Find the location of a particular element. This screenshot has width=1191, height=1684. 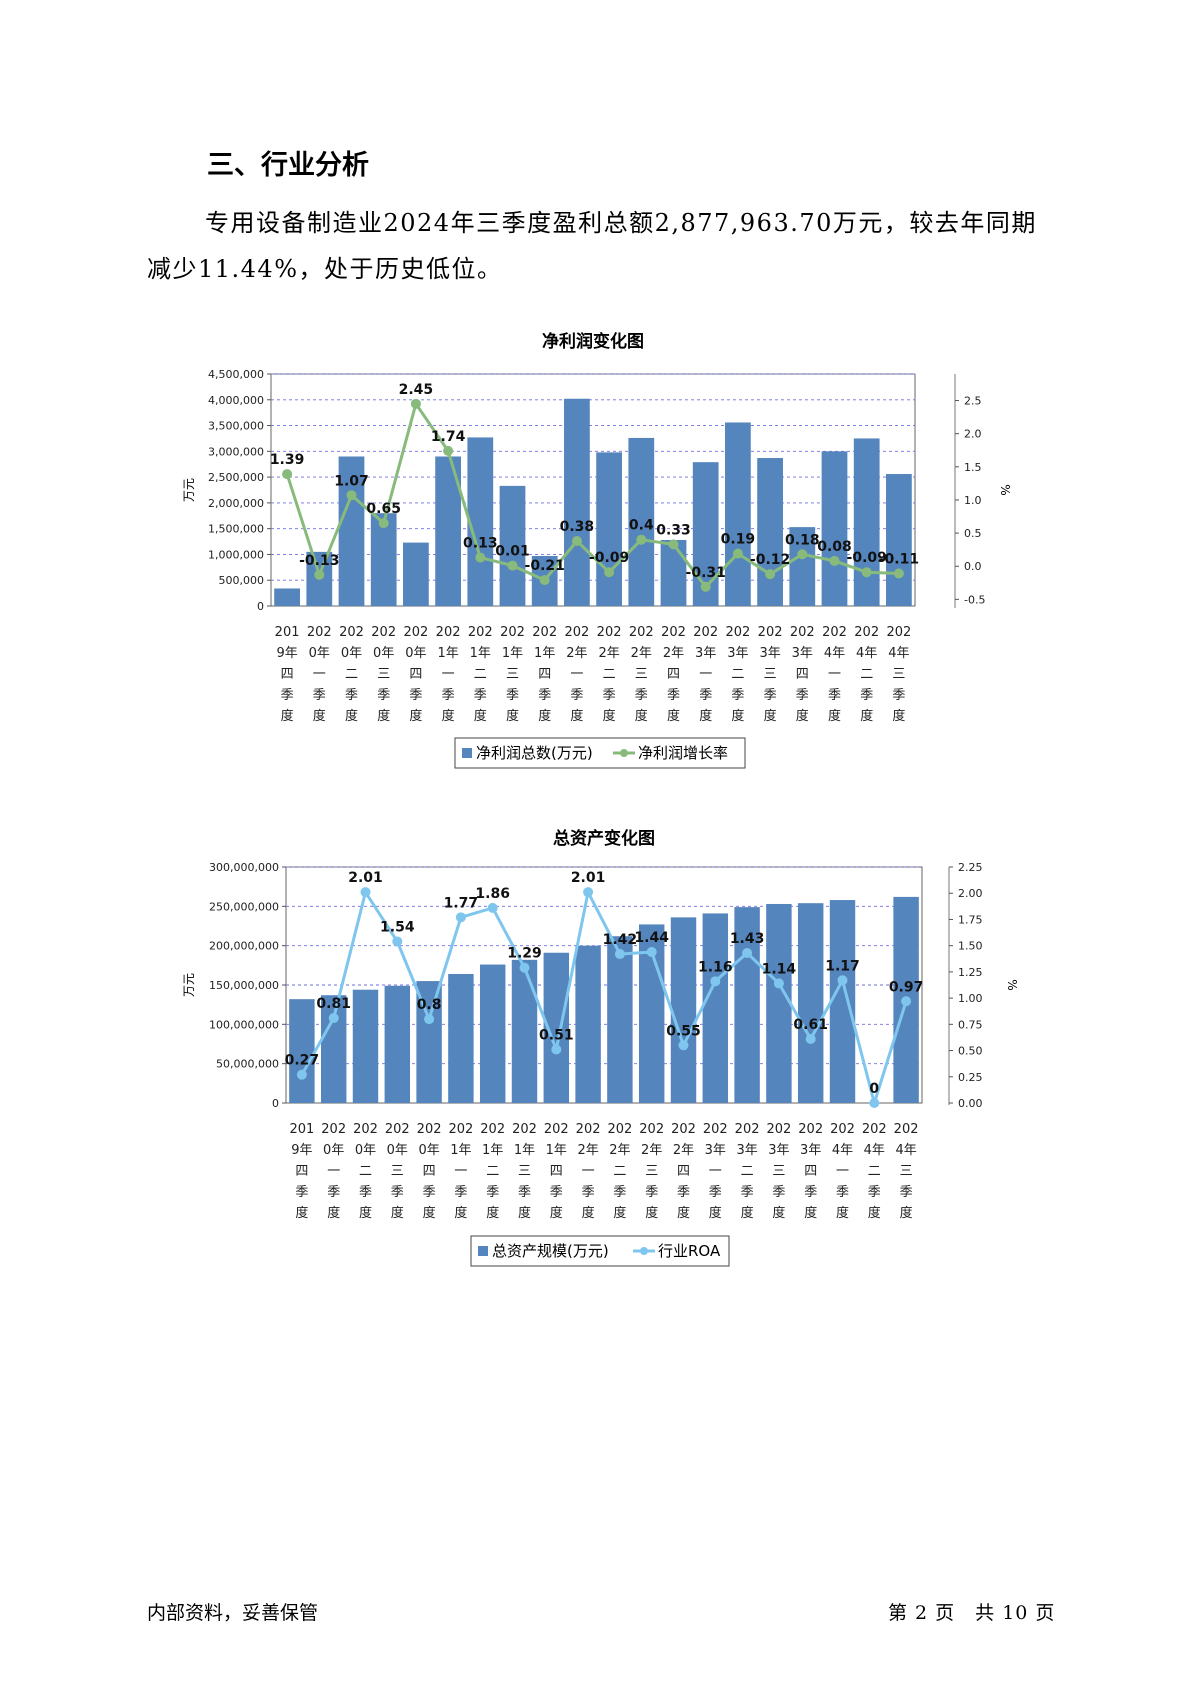

data-label: -0.21 is located at coordinates (545, 566).